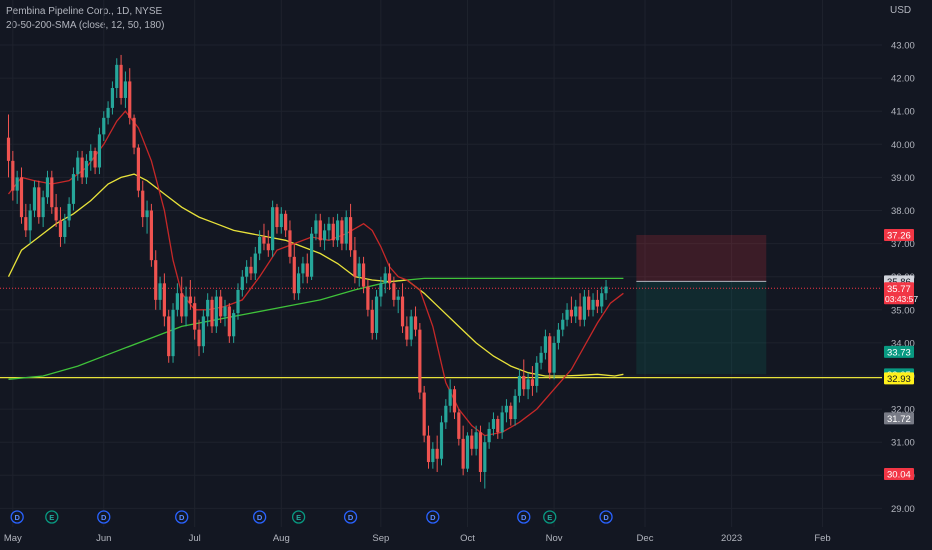 This screenshot has width=932, height=550. What do you see at coordinates (903, 509) in the screenshot?
I see `price-tick-label: 29.00` at bounding box center [903, 509].